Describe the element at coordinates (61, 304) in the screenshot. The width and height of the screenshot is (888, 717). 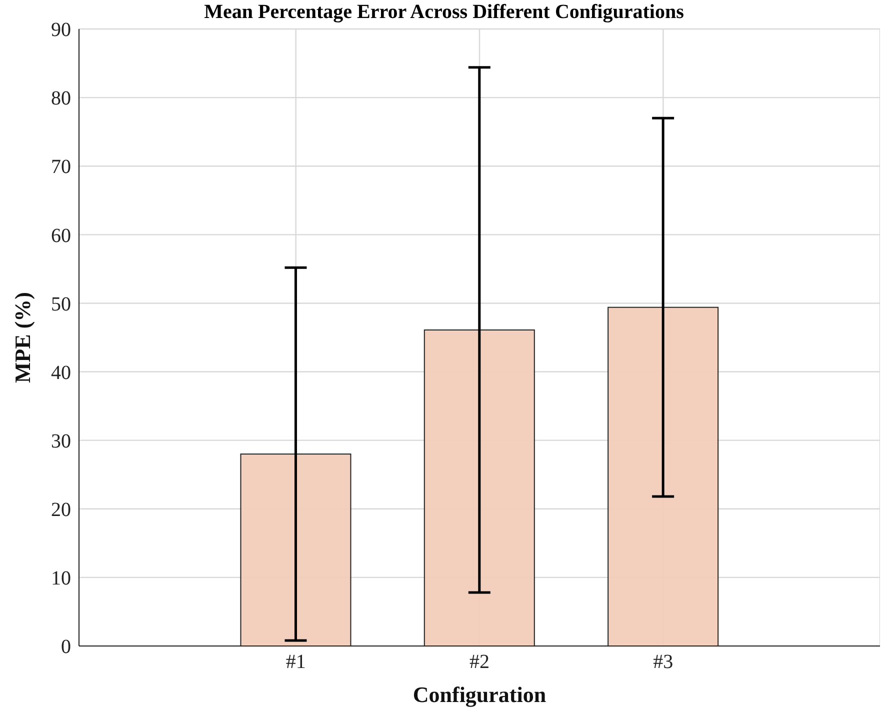
I see `y-tick-label: 50` at that location.